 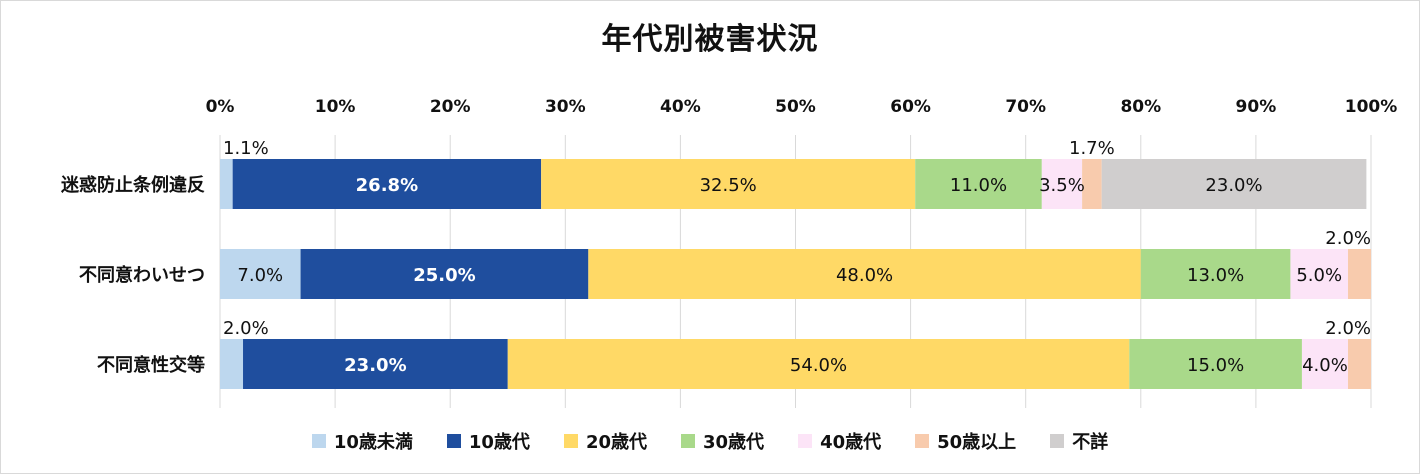 I want to click on data-label: 54.0%, so click(x=818, y=365).